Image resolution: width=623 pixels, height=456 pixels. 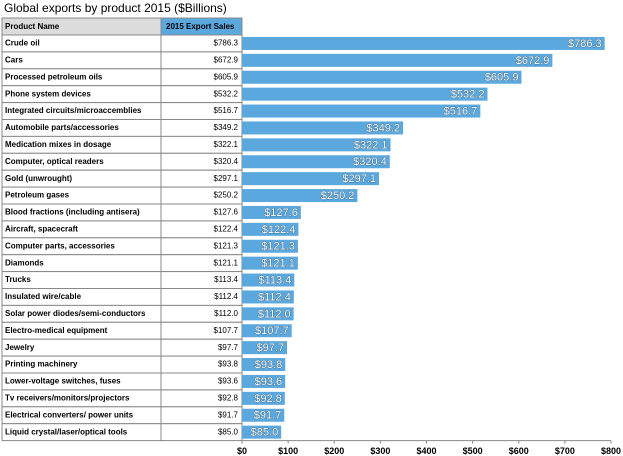 What do you see at coordinates (268, 416) in the screenshot?
I see `bar-value-label: $91.7` at bounding box center [268, 416].